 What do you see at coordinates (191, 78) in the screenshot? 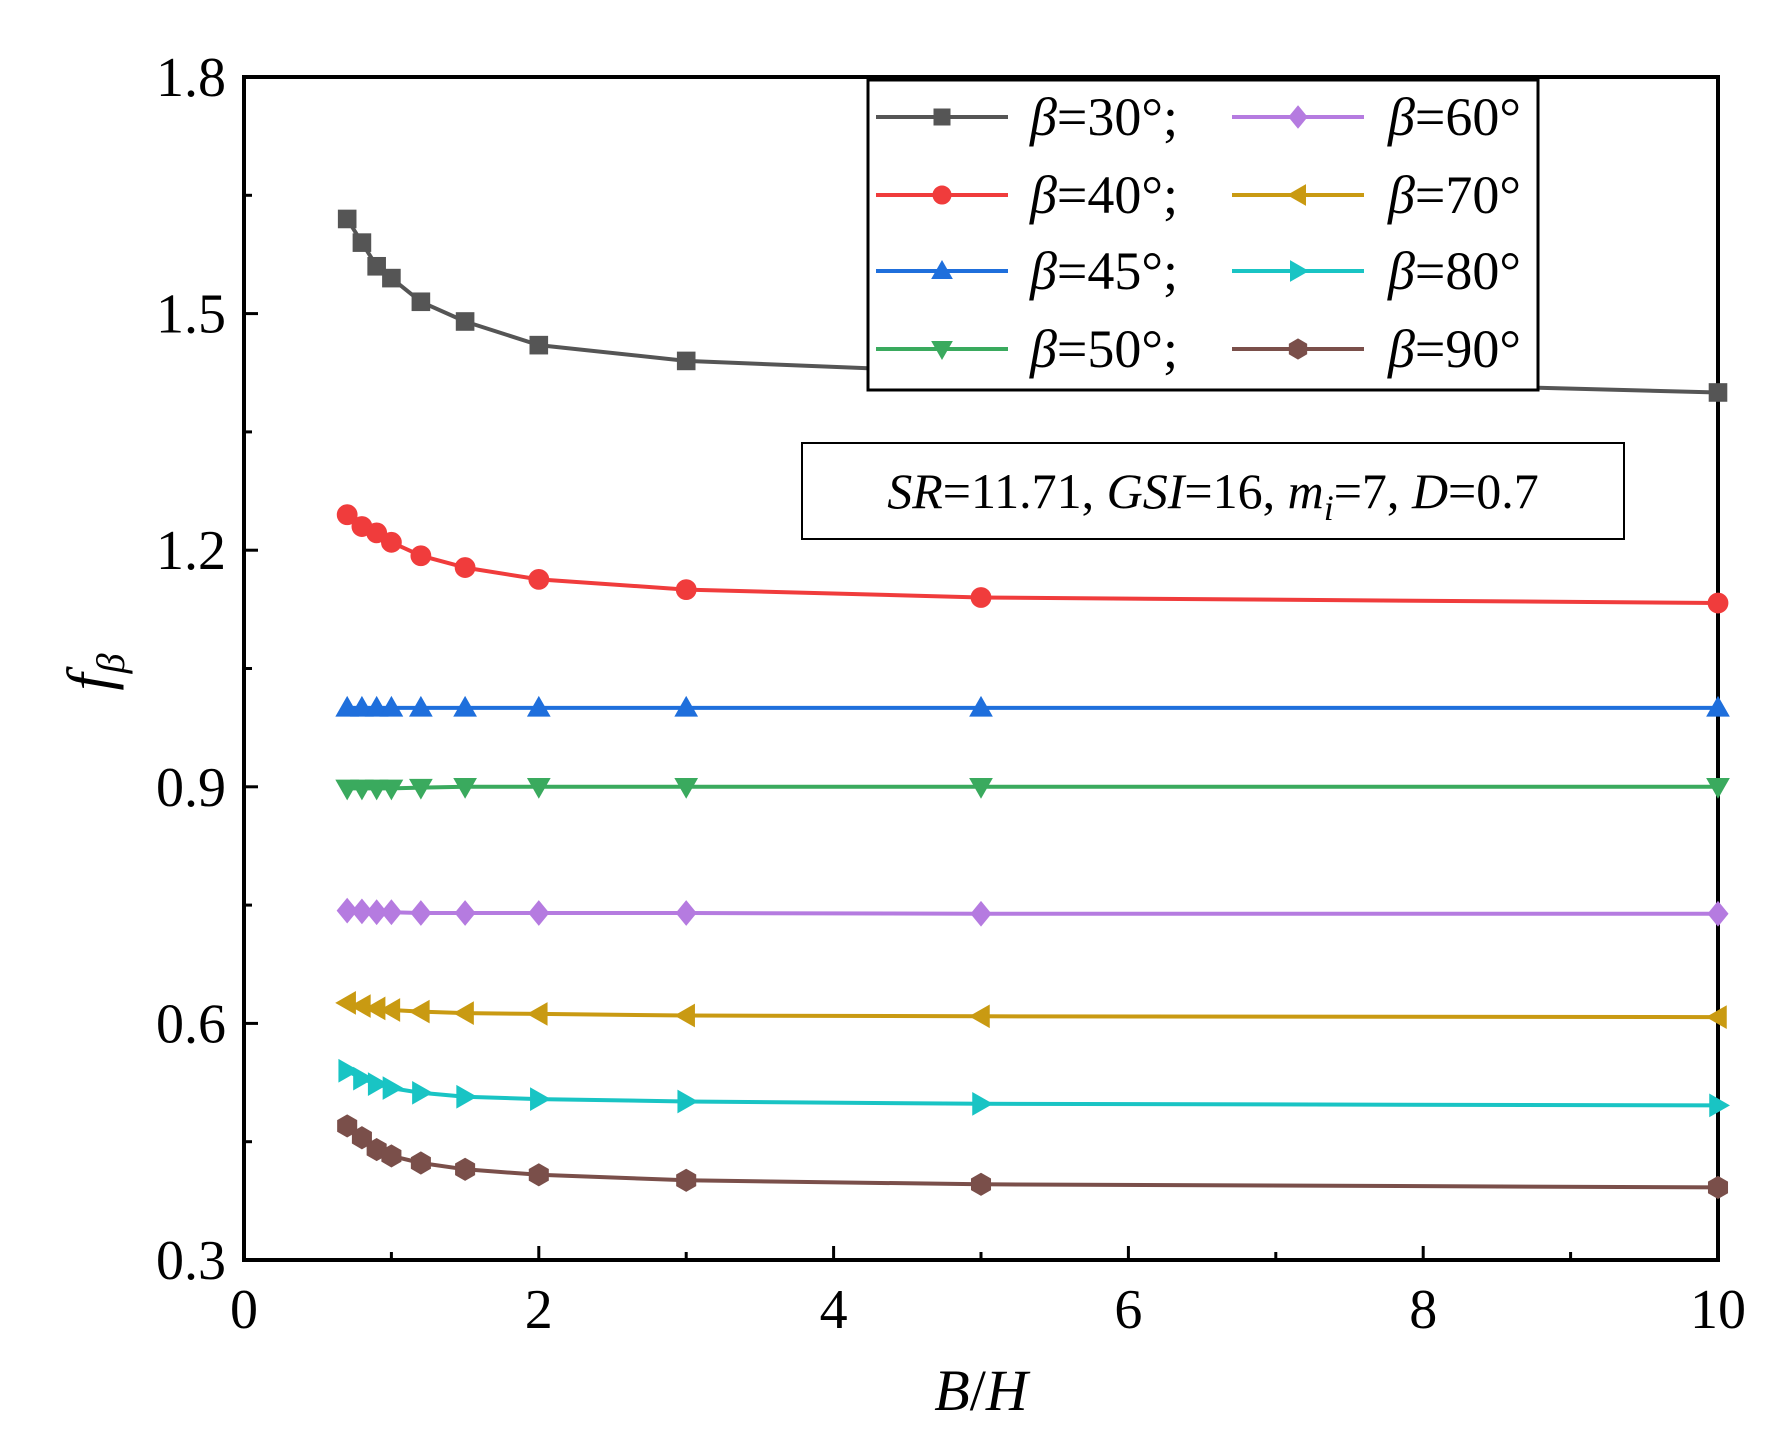
I see `y-tick-label: 1.8` at bounding box center [191, 78].